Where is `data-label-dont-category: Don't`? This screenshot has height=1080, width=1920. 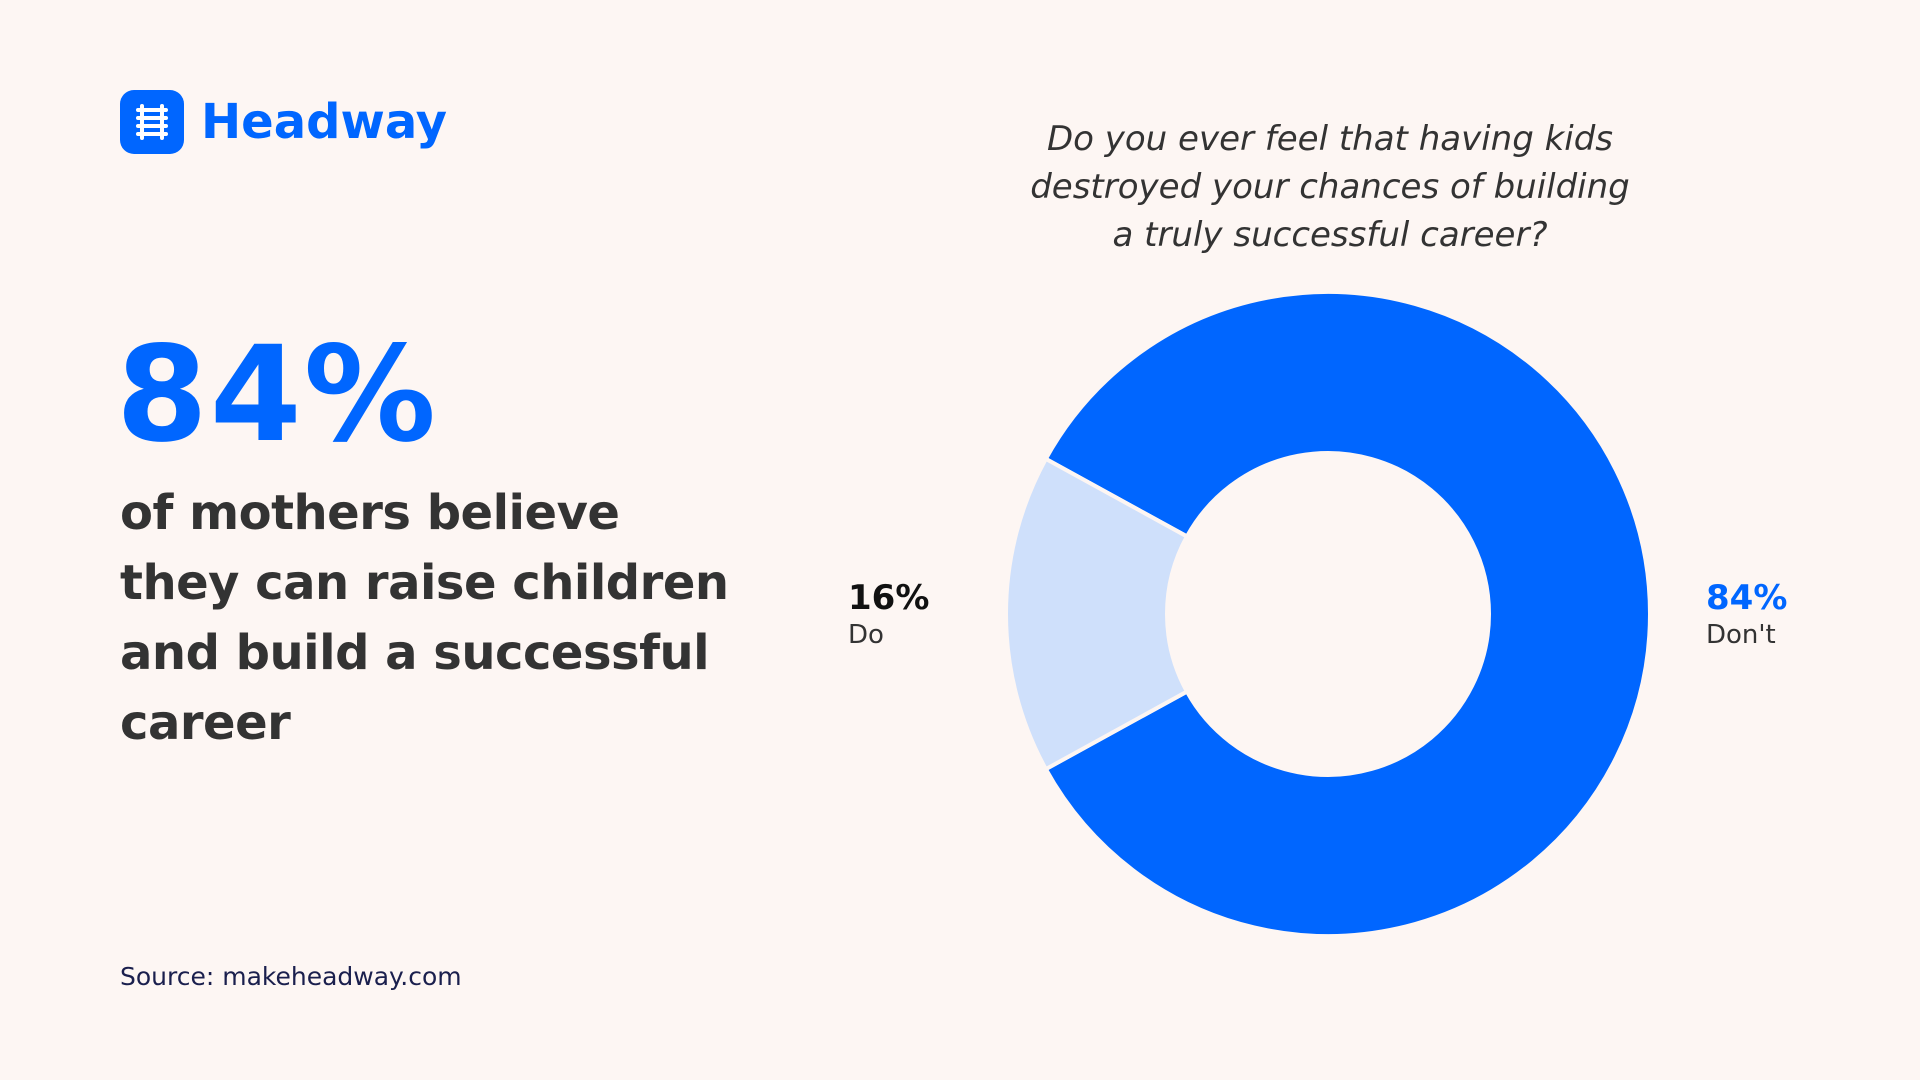
data-label-dont-category: Don't is located at coordinates (1741, 635).